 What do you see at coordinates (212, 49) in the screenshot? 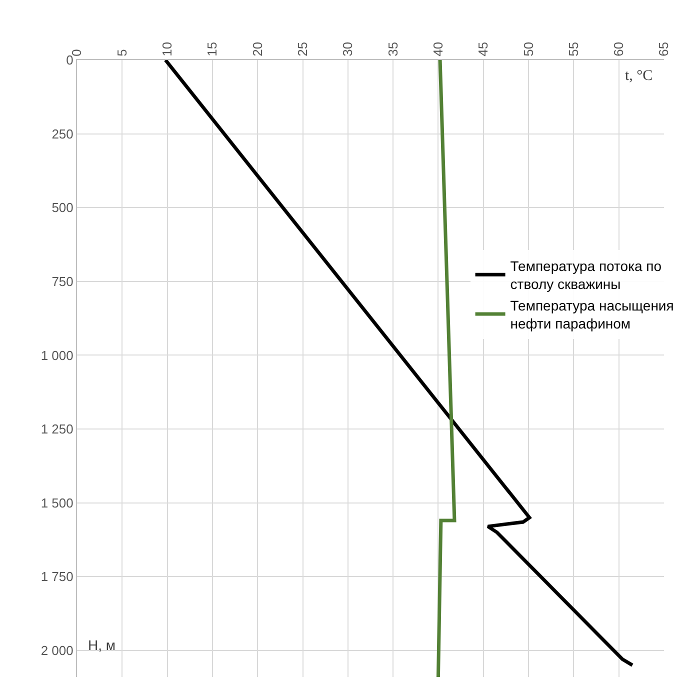
I see `x-tick-label: 15` at bounding box center [212, 49].